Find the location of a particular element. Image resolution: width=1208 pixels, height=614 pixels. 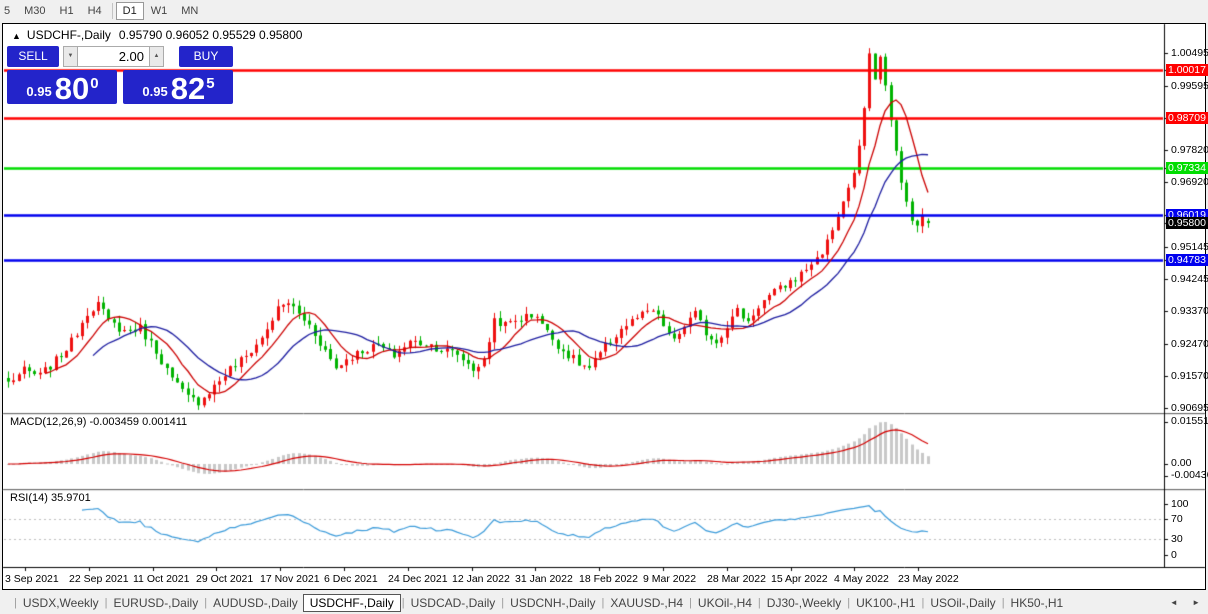

symbol-tab-usoil-: USOil-,Daily is located at coordinates (963, 603).